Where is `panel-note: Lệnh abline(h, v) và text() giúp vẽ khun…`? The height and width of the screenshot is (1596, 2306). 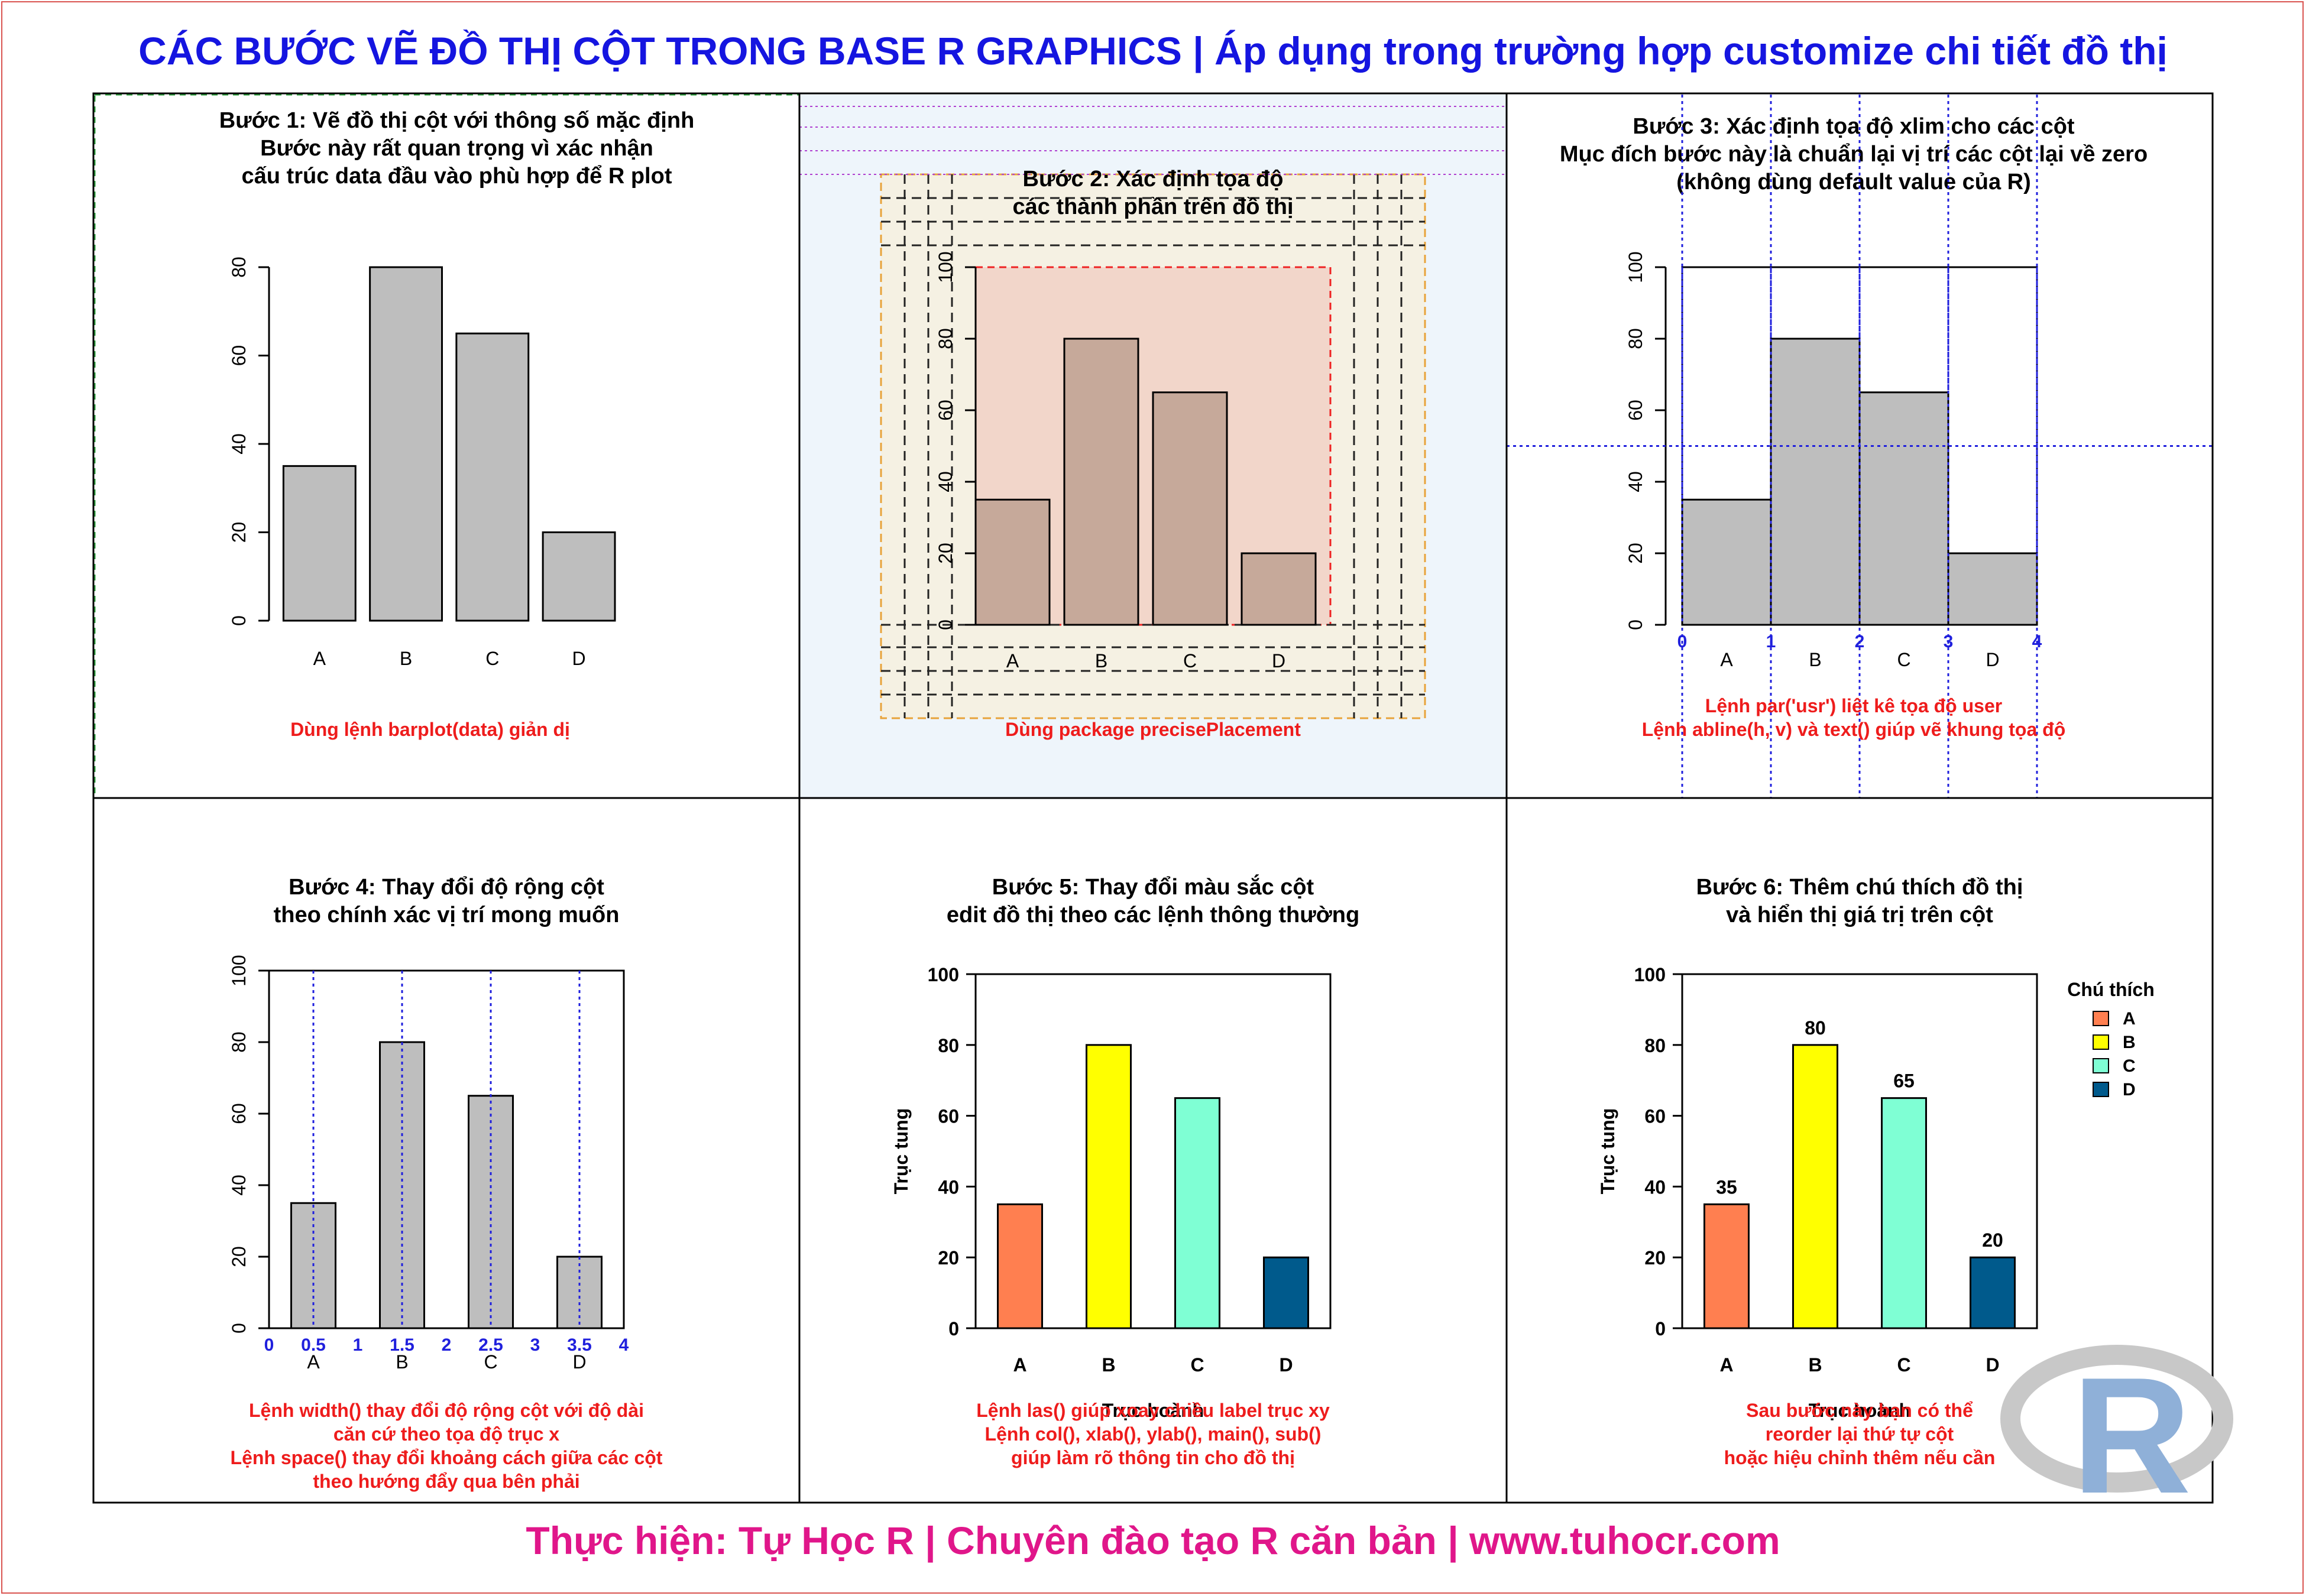
panel-note: Lệnh abline(h, v) và text() giúp vẽ khun… is located at coordinates (1853, 729).